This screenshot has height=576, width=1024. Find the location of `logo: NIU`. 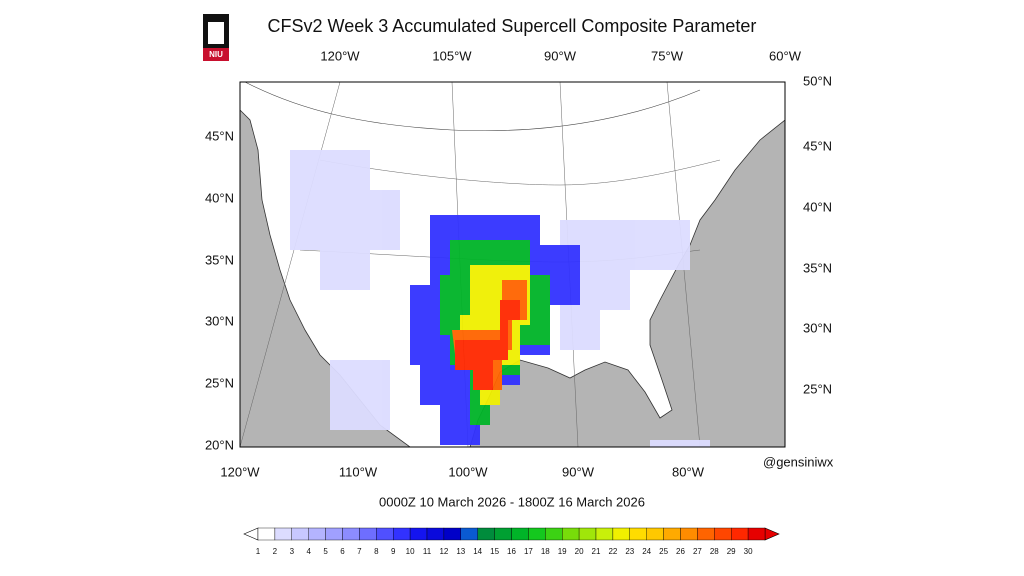

logo: NIU is located at coordinates (216, 37).